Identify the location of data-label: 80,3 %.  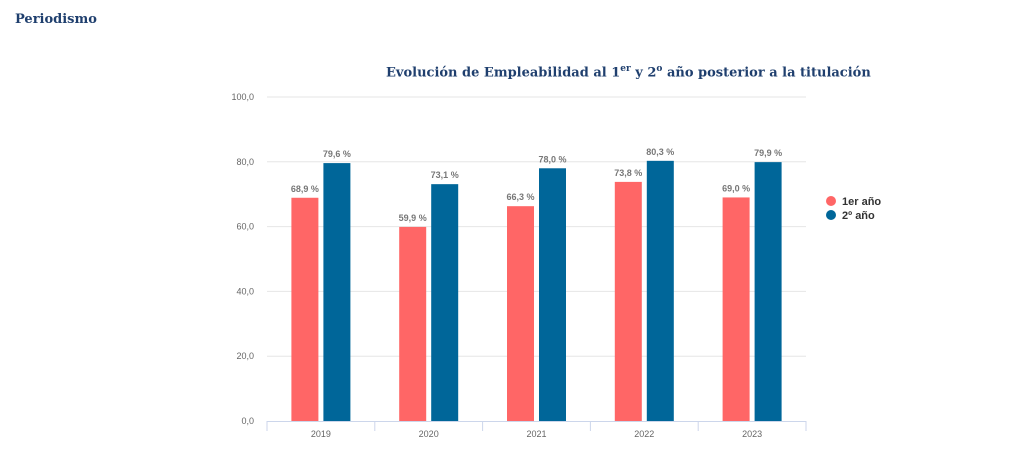
(660, 152).